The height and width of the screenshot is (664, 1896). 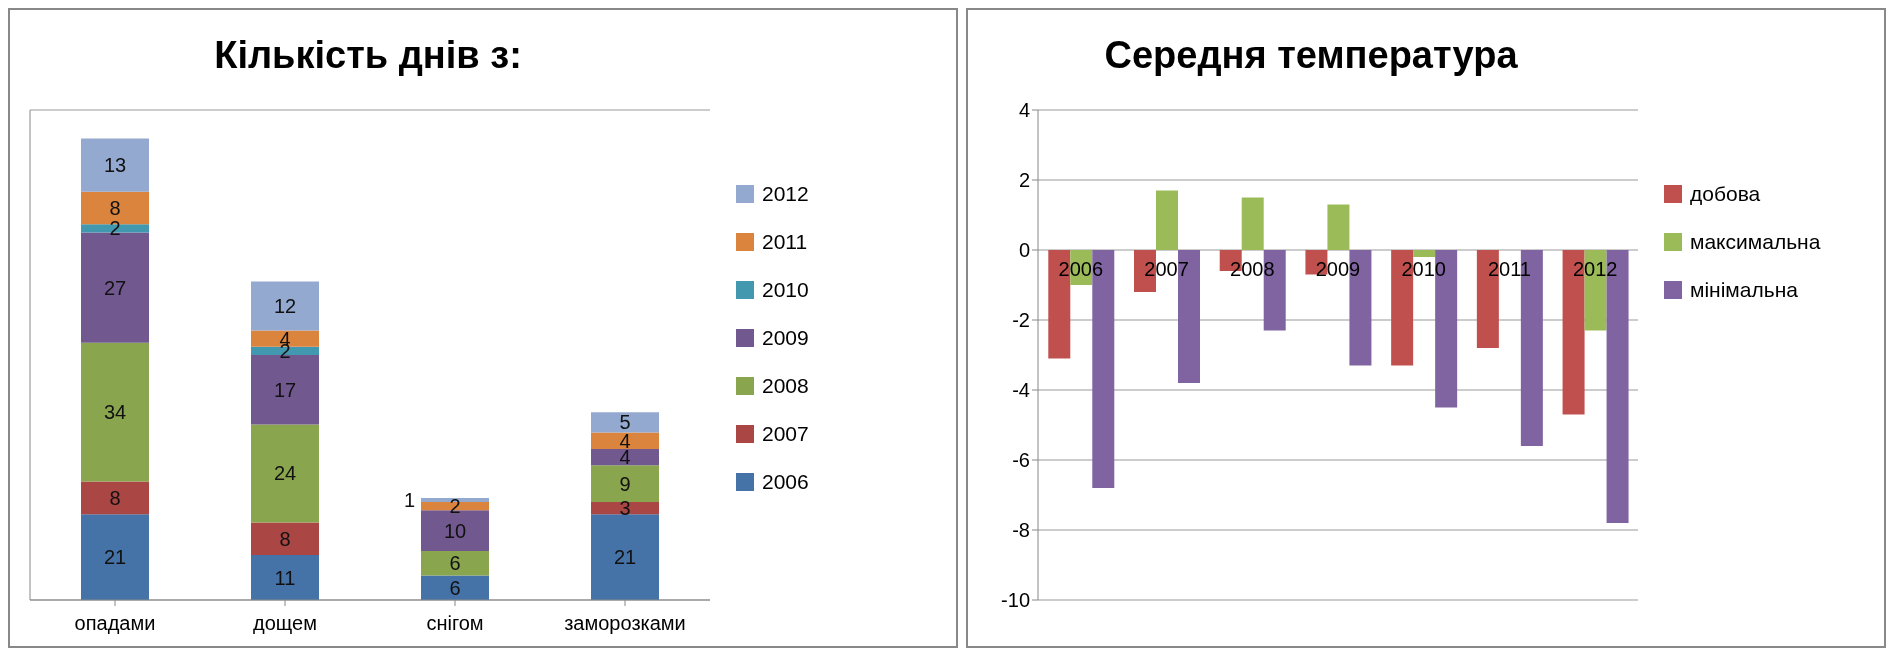 What do you see at coordinates (785, 290) in the screenshot?
I see `legend-label: 2010` at bounding box center [785, 290].